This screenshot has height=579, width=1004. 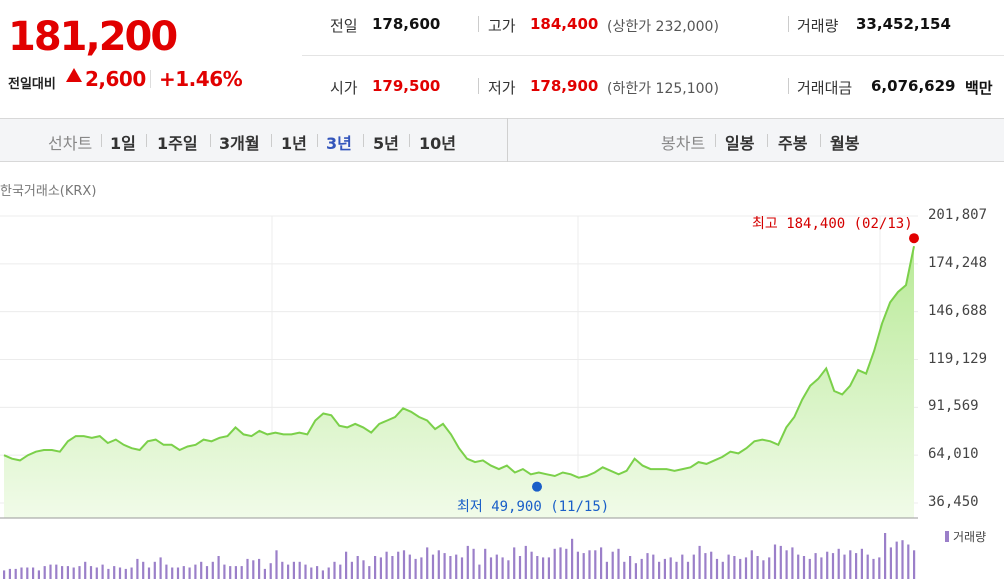 I want to click on tab-1-year: 1년, so click(x=294, y=143).